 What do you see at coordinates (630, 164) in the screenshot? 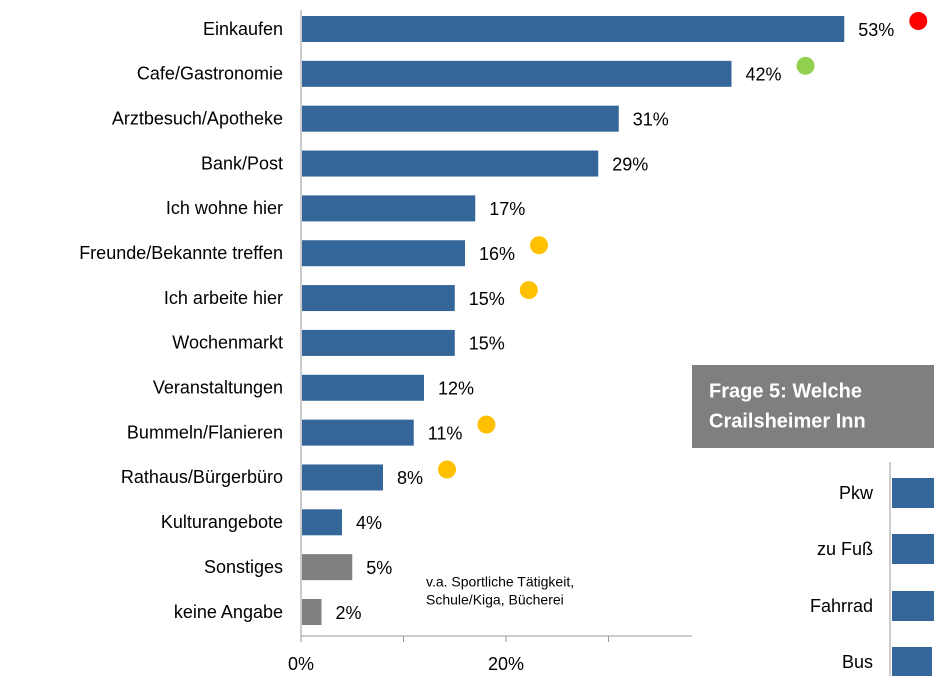
I see `value-label: 29%` at bounding box center [630, 164].